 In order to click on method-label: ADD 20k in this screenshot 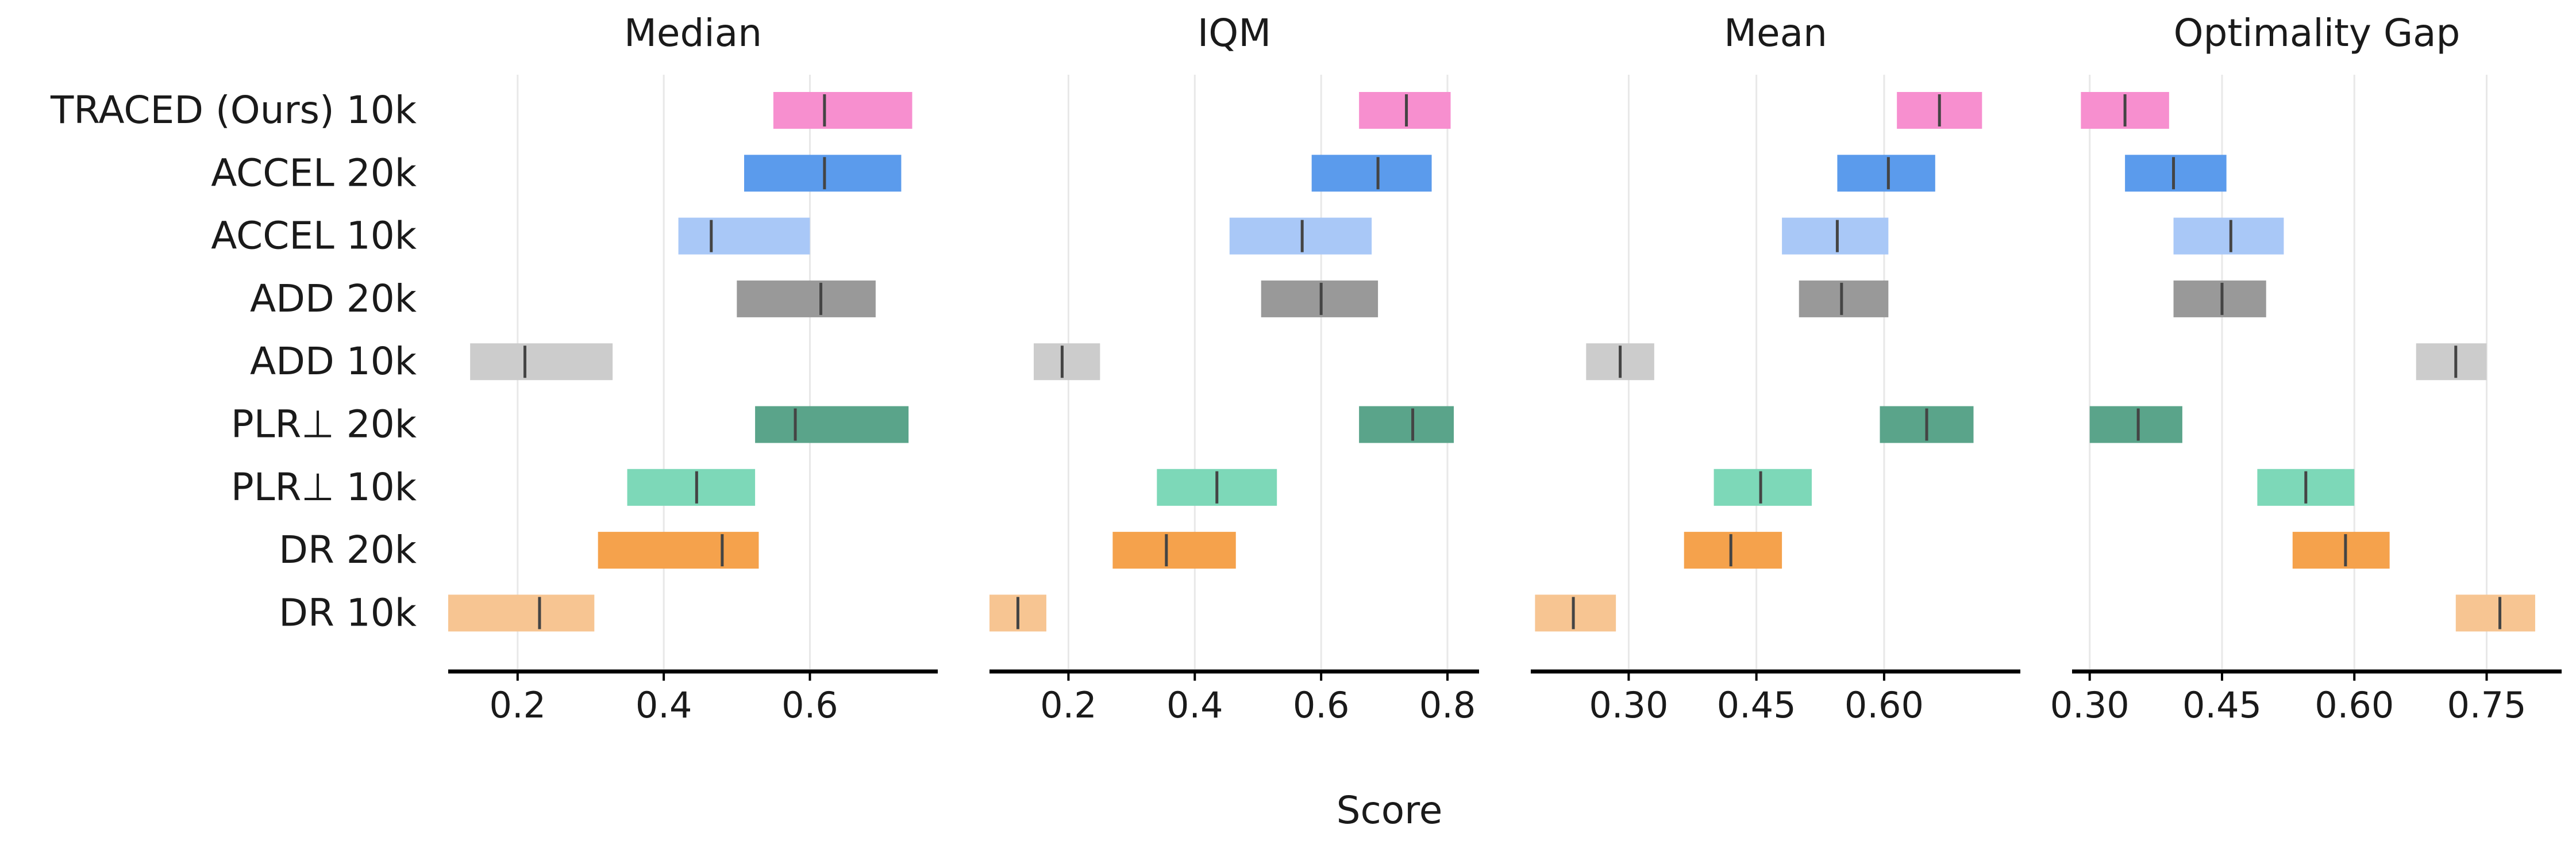, I will do `click(333, 299)`.